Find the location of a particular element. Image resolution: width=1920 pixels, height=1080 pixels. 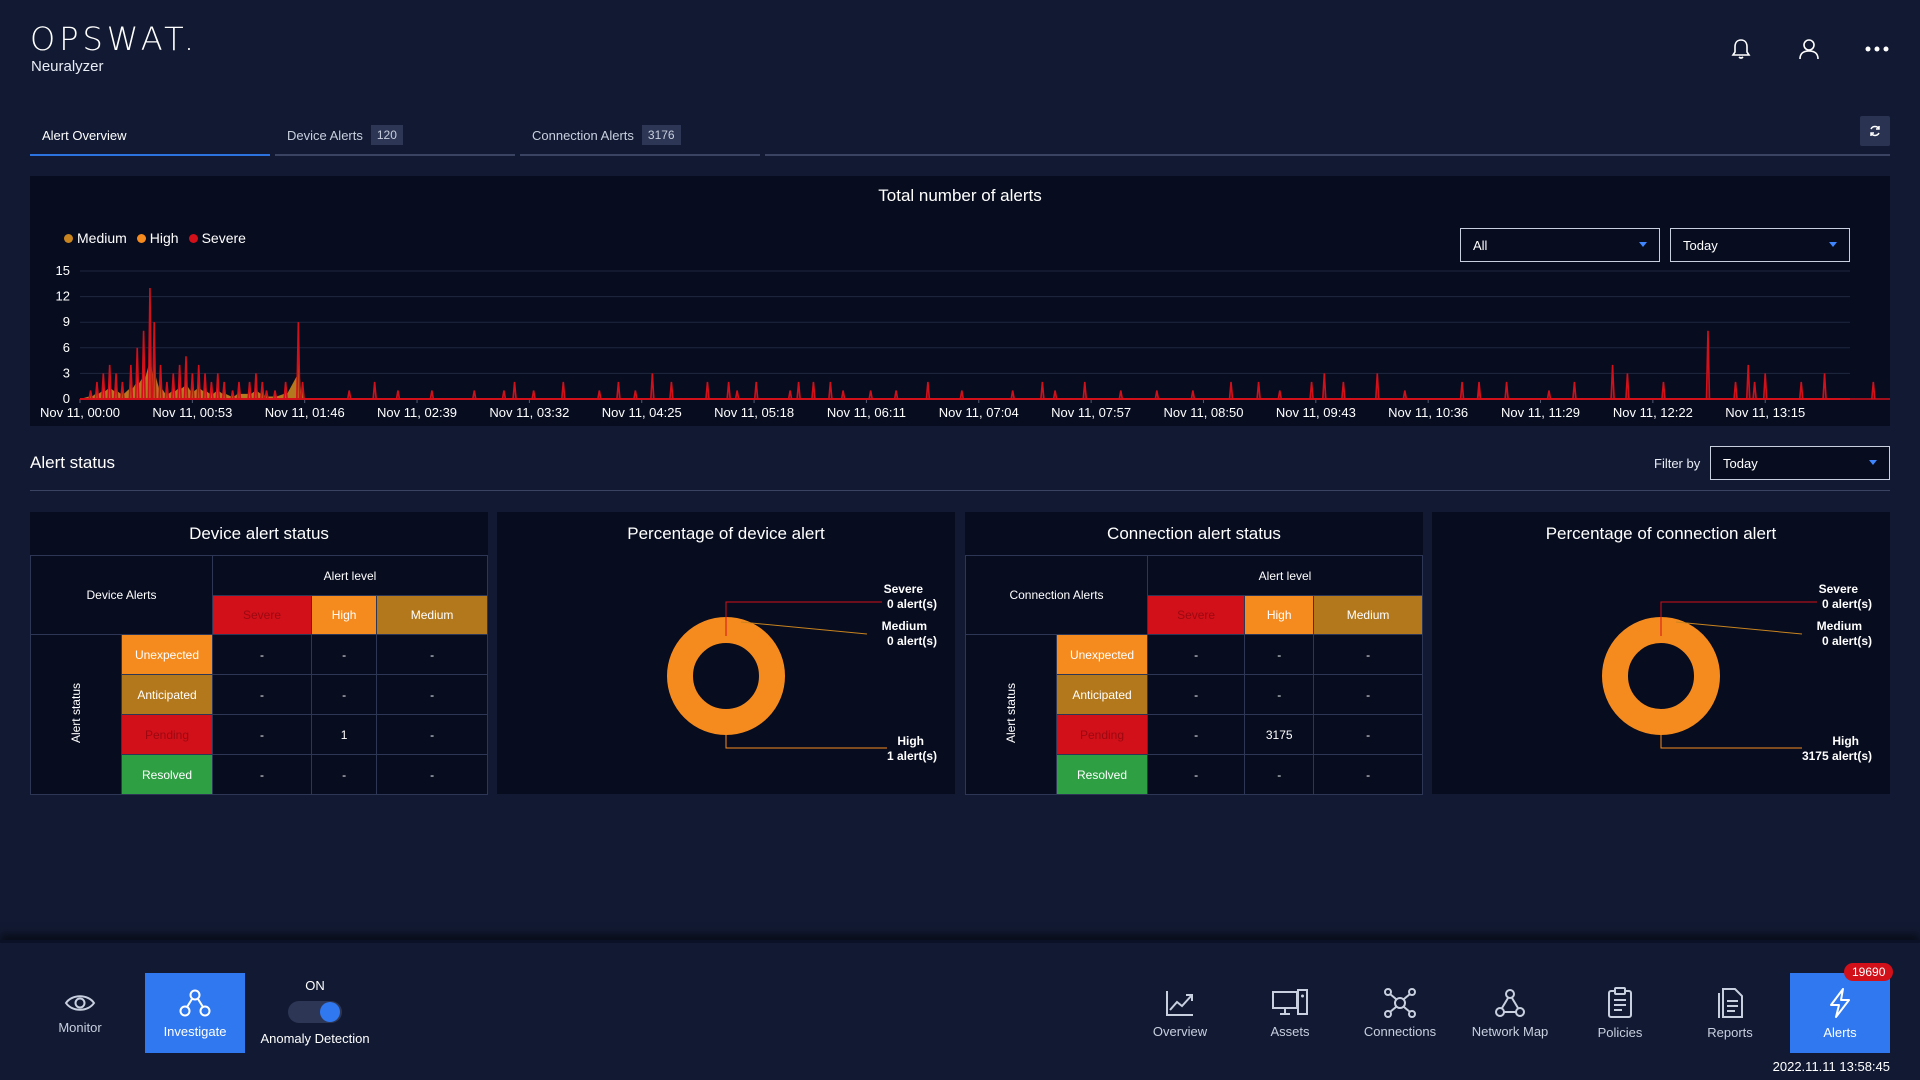

nav-label: Alerts is located at coordinates (1840, 1032).